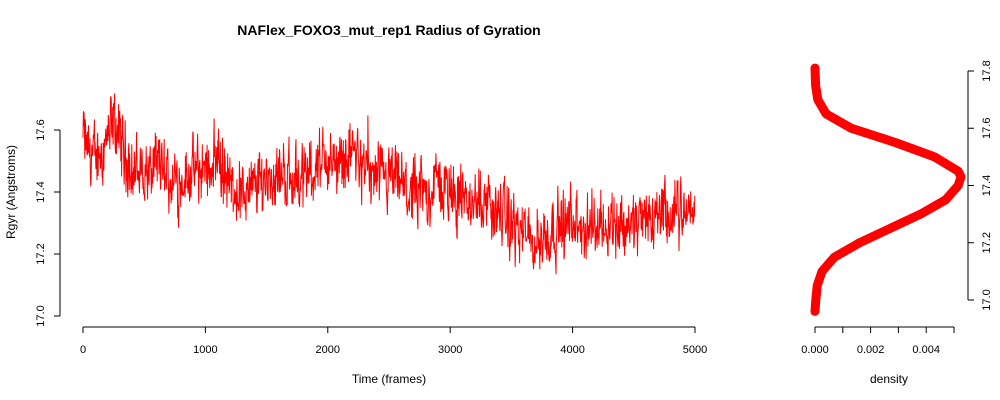 The height and width of the screenshot is (400, 1000). I want to click on y-axis-label: Rgyr (Angstroms), so click(11, 192).